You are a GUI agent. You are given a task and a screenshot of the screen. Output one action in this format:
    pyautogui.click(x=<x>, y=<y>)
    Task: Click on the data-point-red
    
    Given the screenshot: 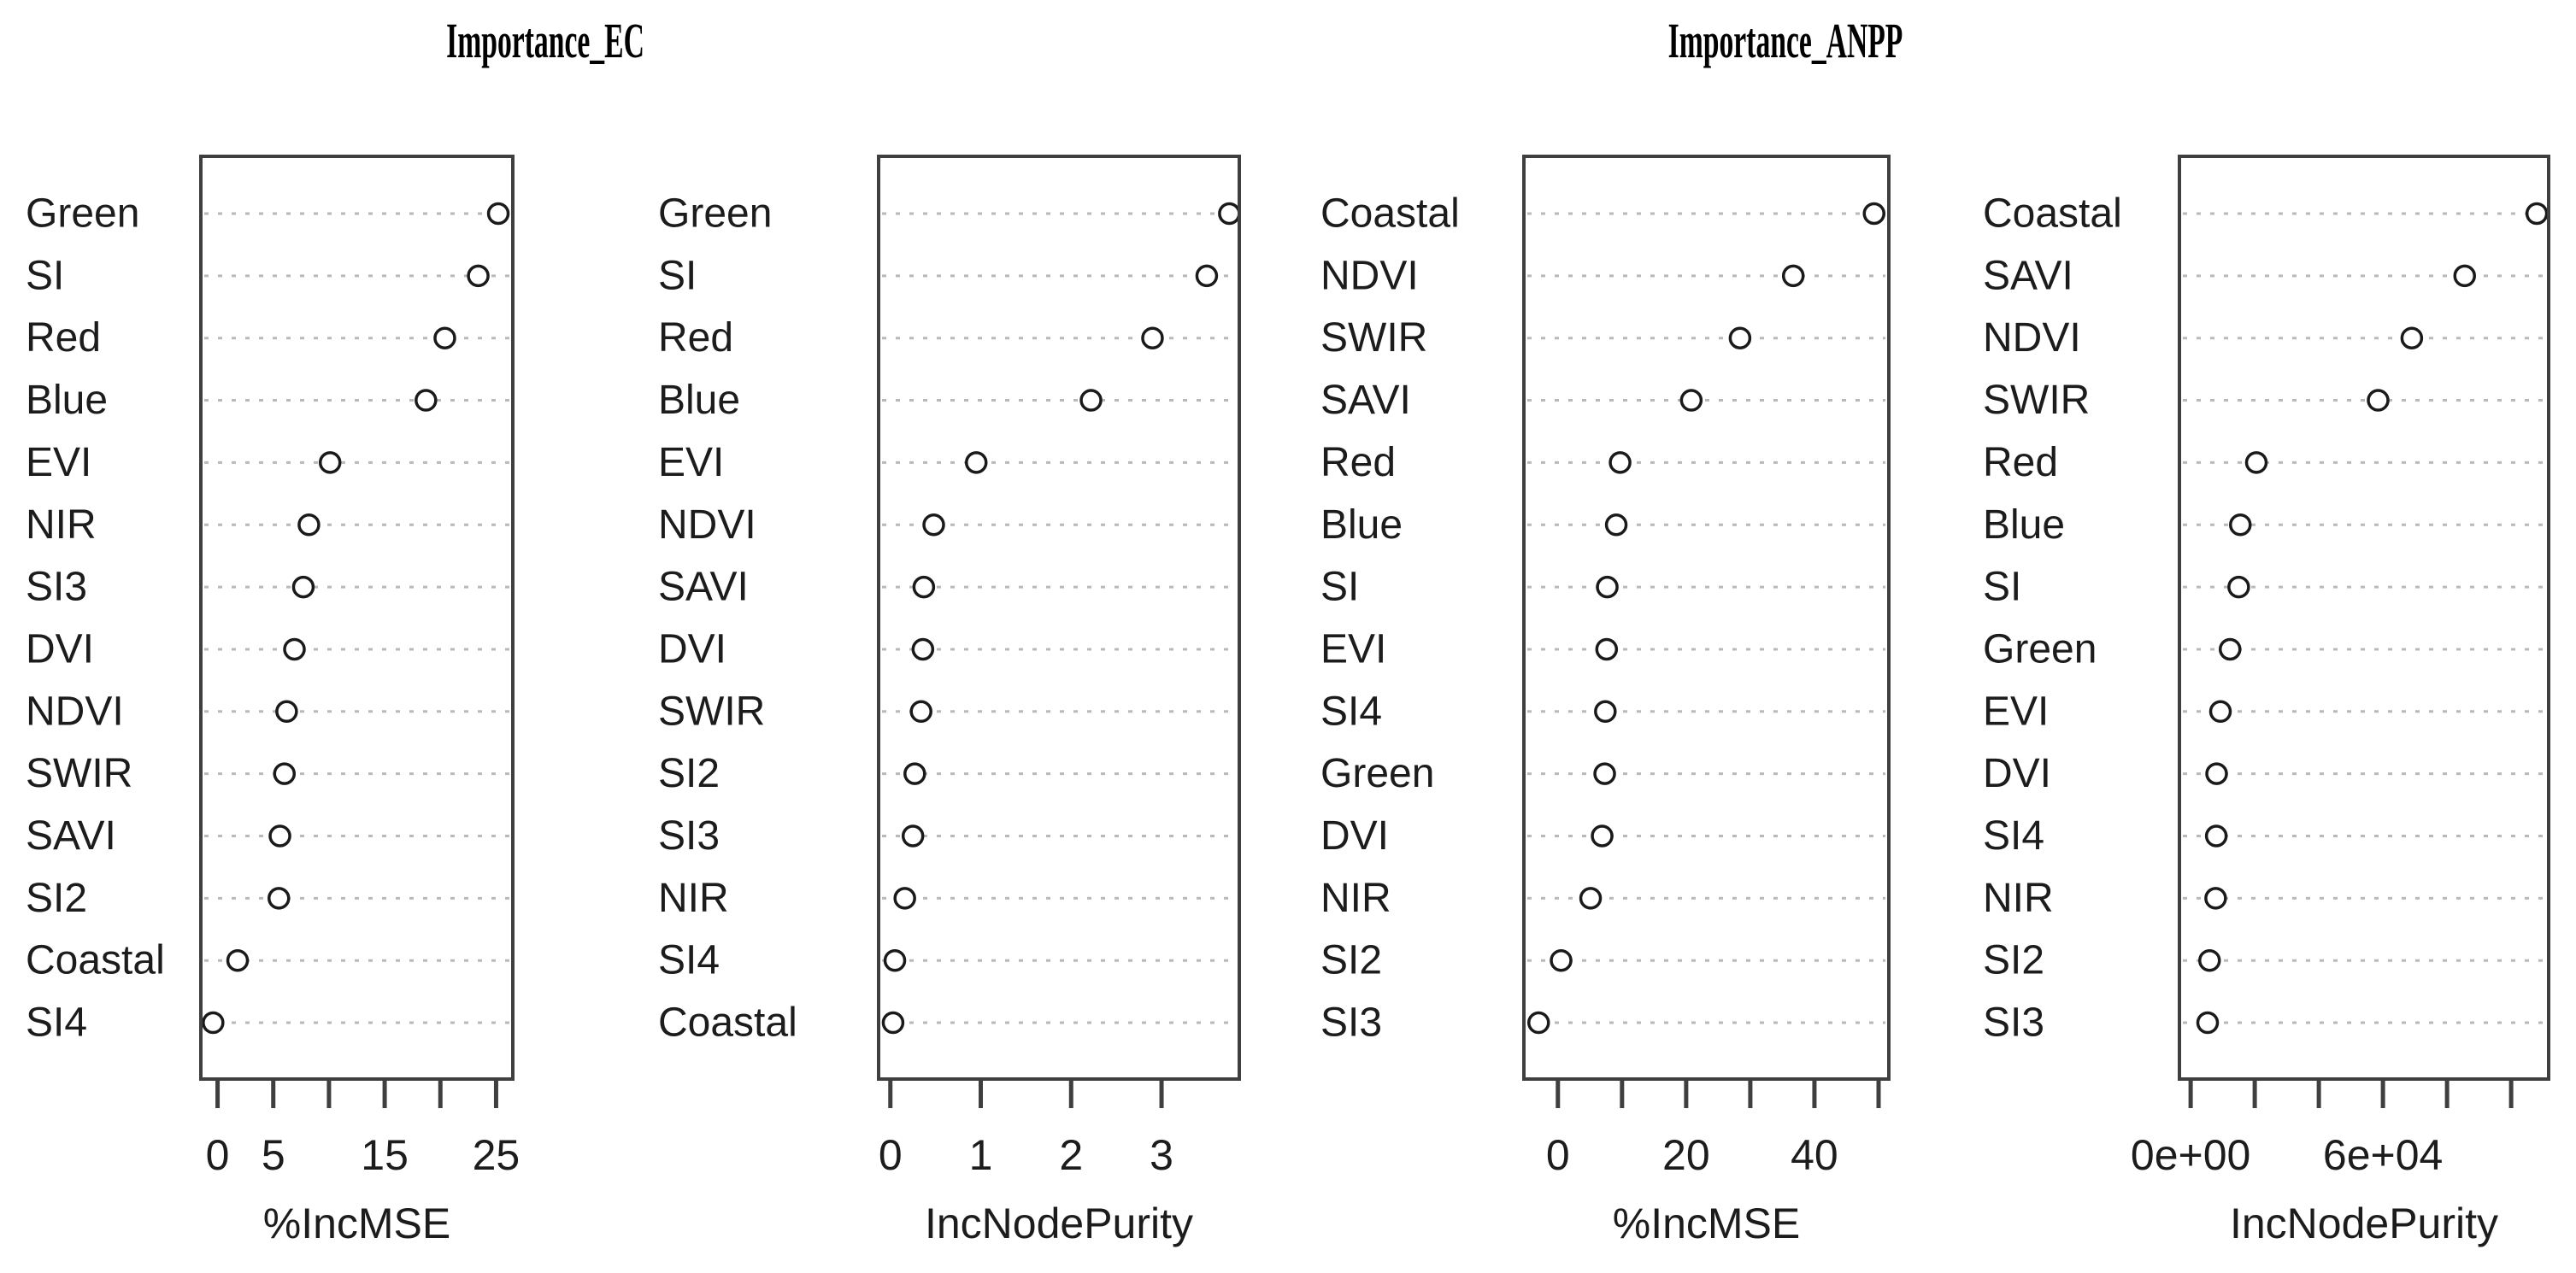 What is the action you would take?
    pyautogui.click(x=1620, y=462)
    